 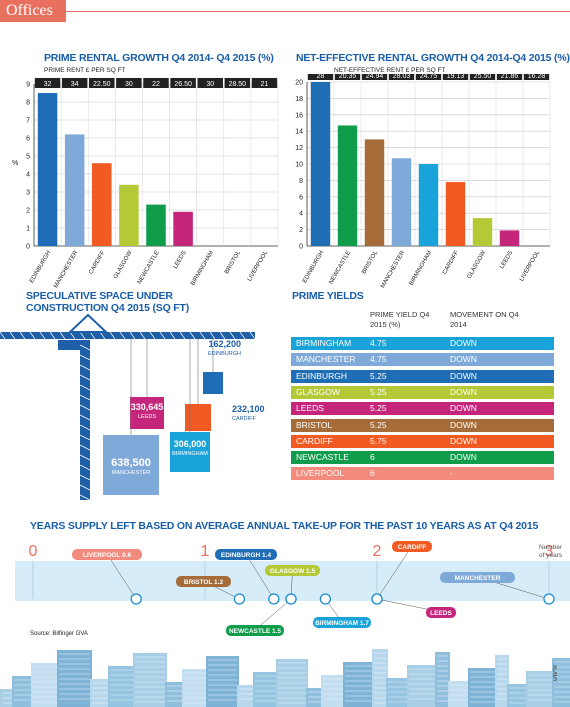 What do you see at coordinates (422, 409) in the screenshot?
I see `yield-row: LEEDS 5.25 DOWN` at bounding box center [422, 409].